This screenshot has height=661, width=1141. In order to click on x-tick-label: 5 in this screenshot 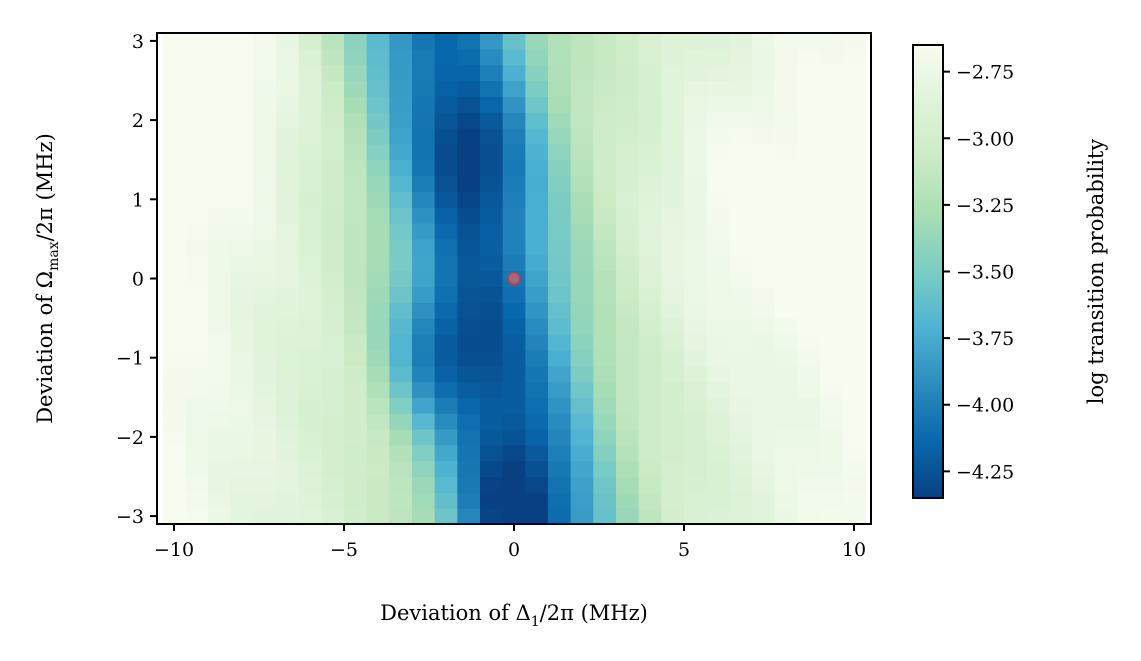, I will do `click(684, 550)`.